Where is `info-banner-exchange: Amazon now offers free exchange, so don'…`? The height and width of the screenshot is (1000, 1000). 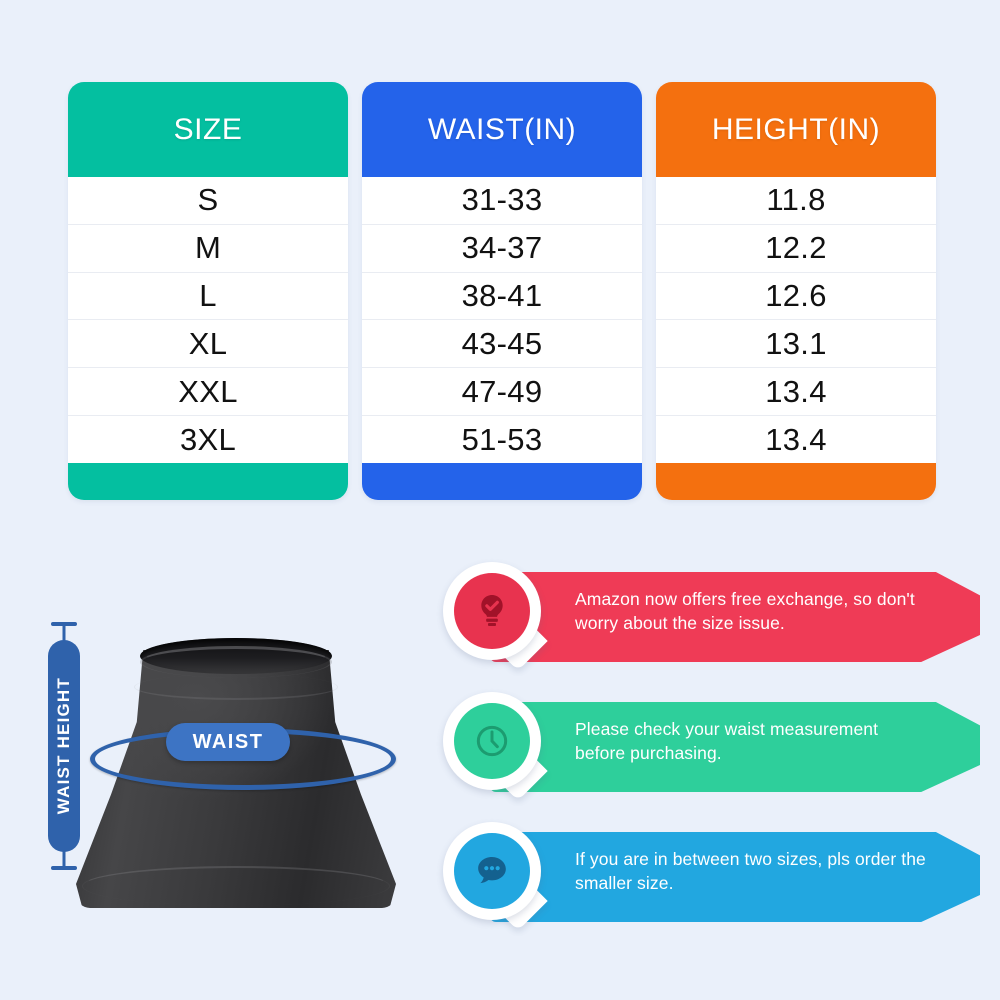 info-banner-exchange: Amazon now offers free exchange, so don'… is located at coordinates (710, 617).